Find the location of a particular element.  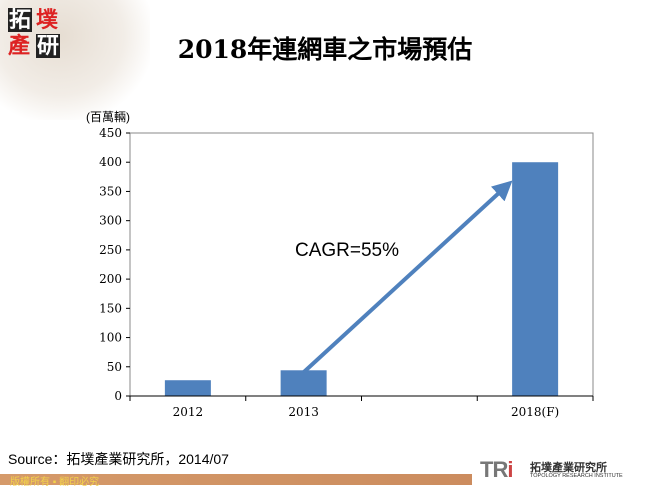

y-tick-label: 250 is located at coordinates (110, 250).